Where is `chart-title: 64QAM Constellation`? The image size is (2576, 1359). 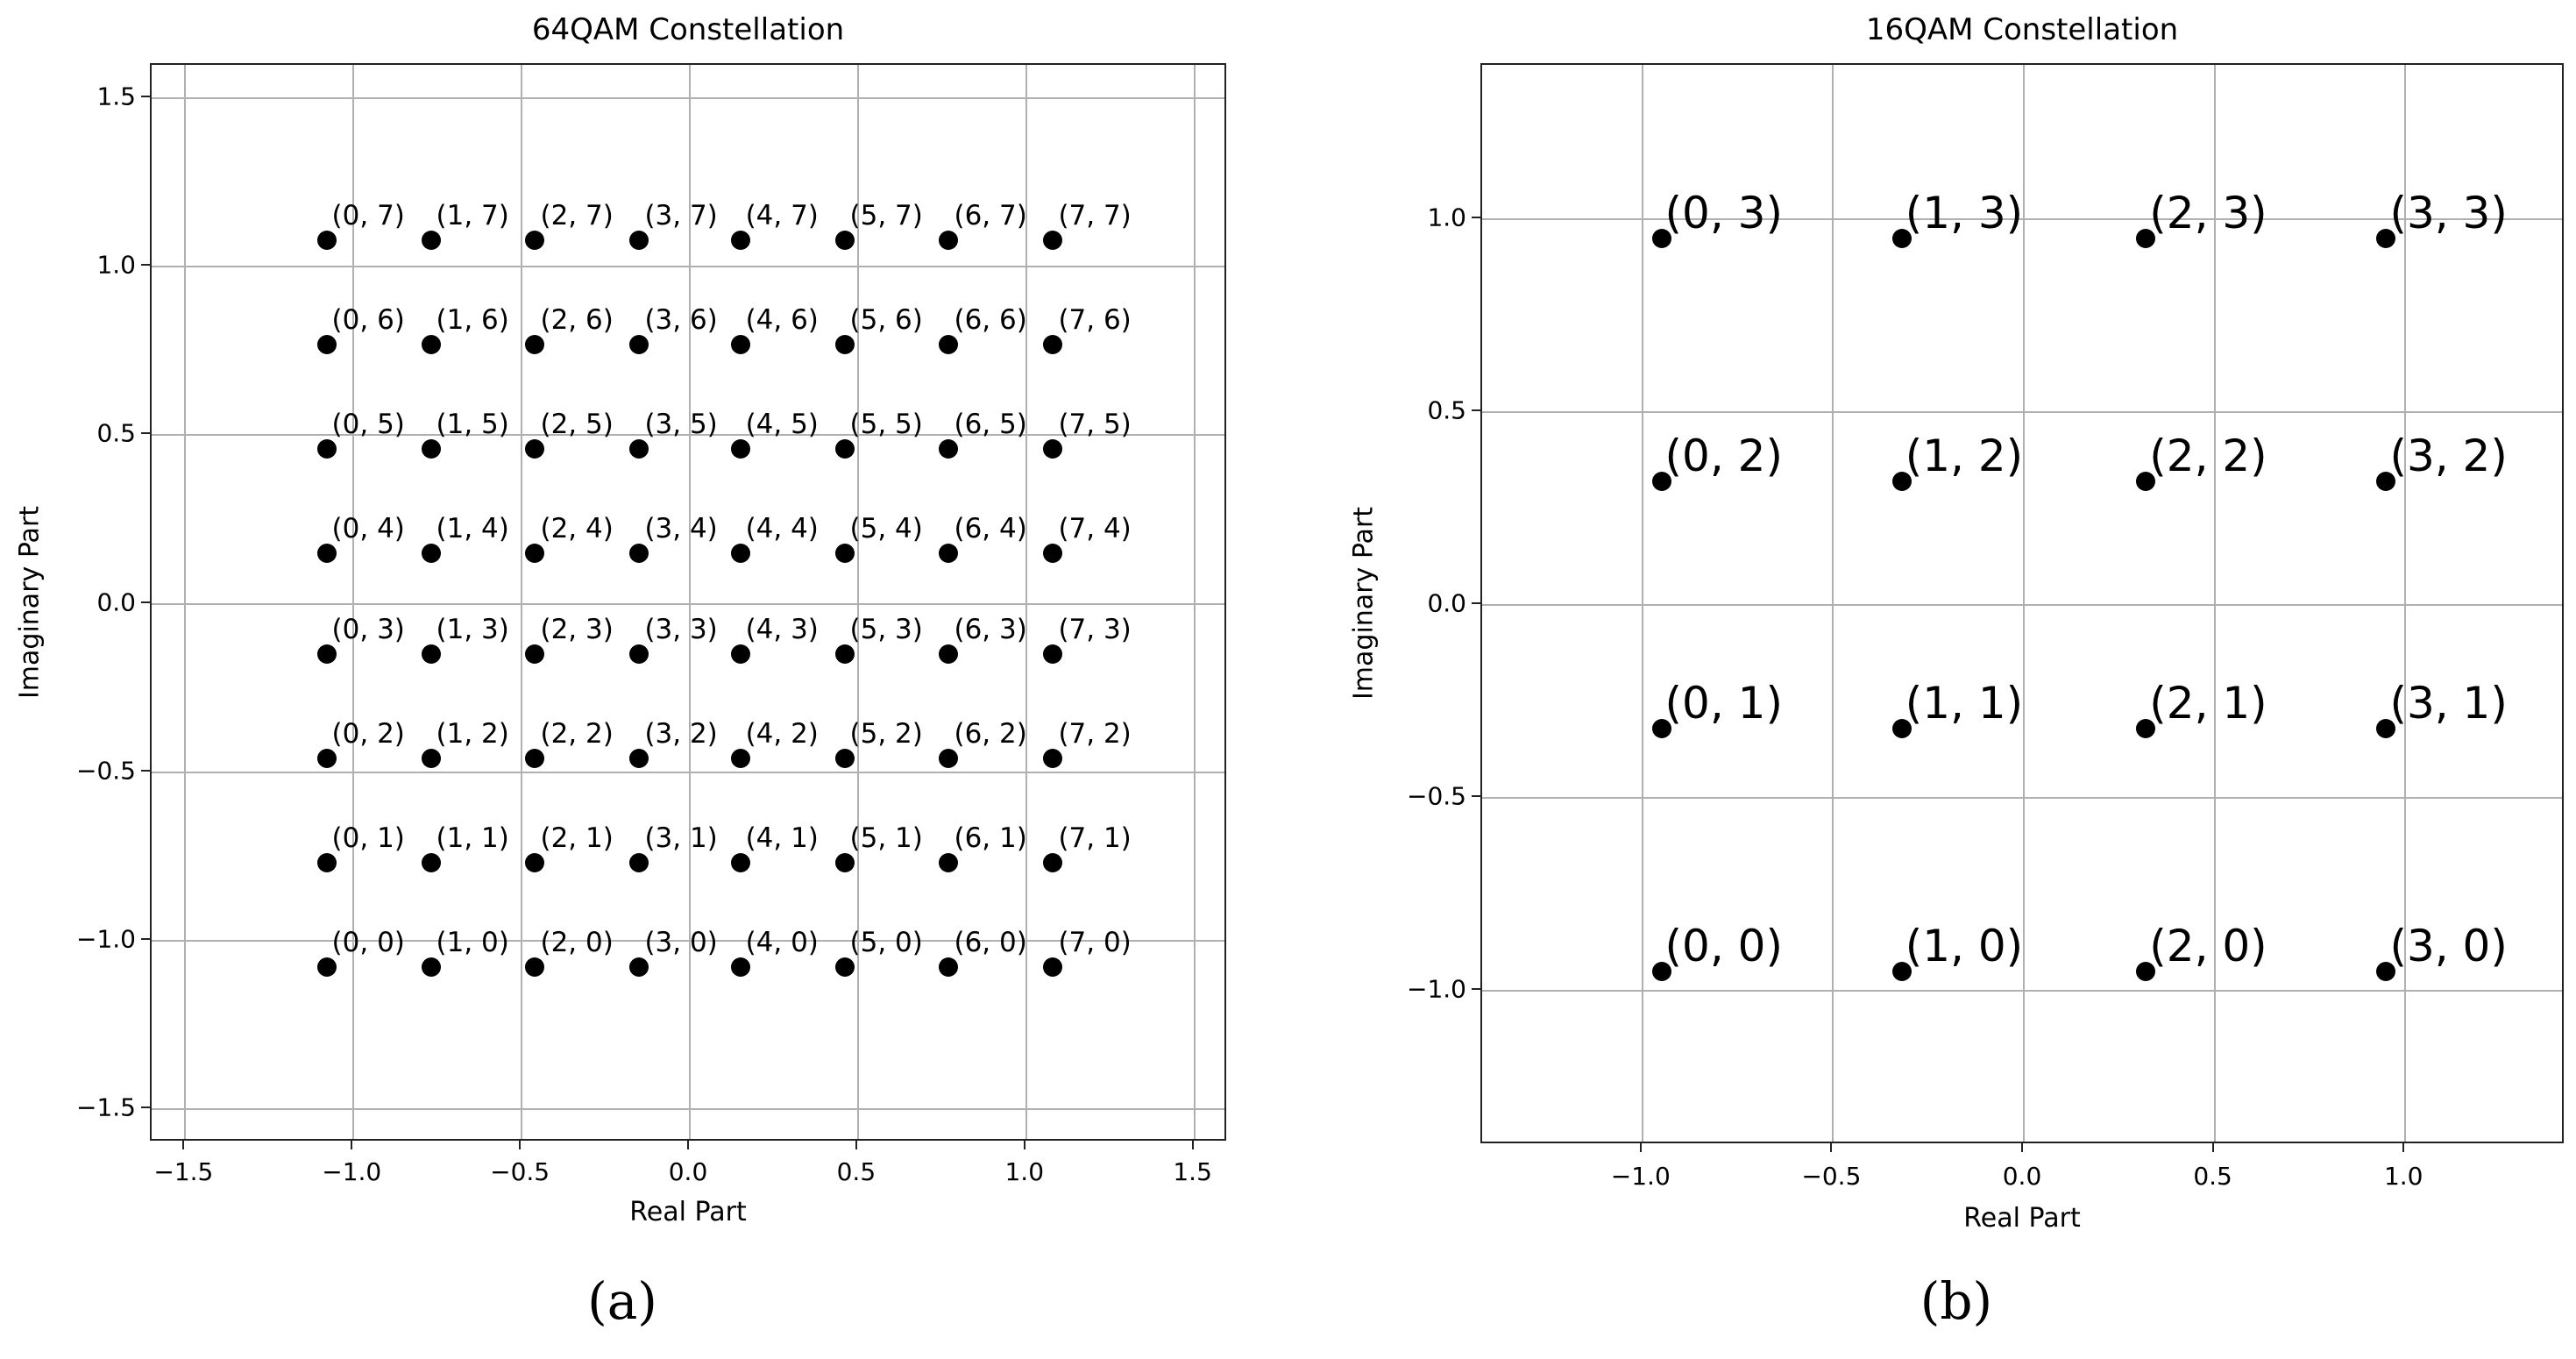
chart-title: 64QAM Constellation is located at coordinates (688, 29).